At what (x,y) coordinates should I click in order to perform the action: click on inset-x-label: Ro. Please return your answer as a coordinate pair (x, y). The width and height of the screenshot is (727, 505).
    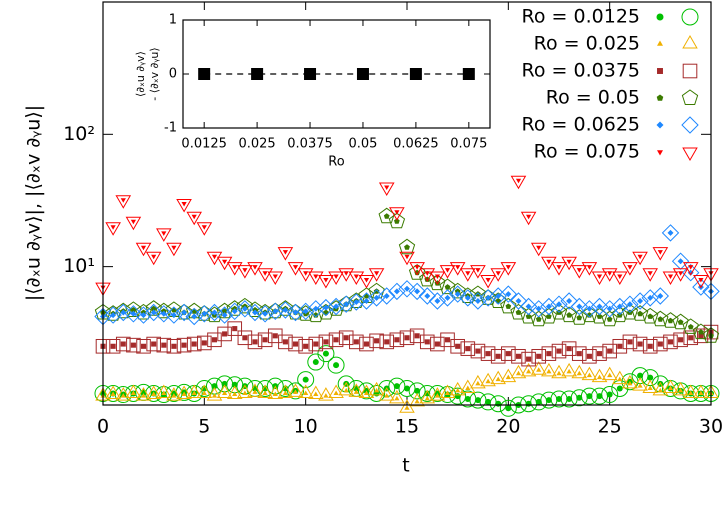
    Looking at the image, I should click on (336, 162).